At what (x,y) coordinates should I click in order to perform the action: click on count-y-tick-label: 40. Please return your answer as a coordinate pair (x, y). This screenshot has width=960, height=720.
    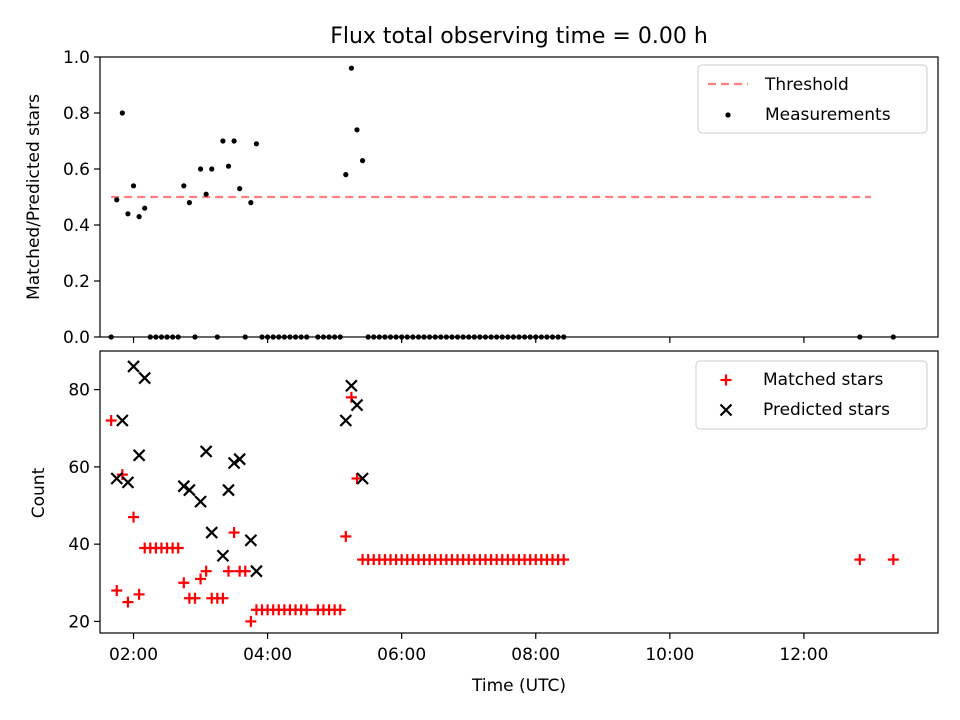
    Looking at the image, I should click on (79, 545).